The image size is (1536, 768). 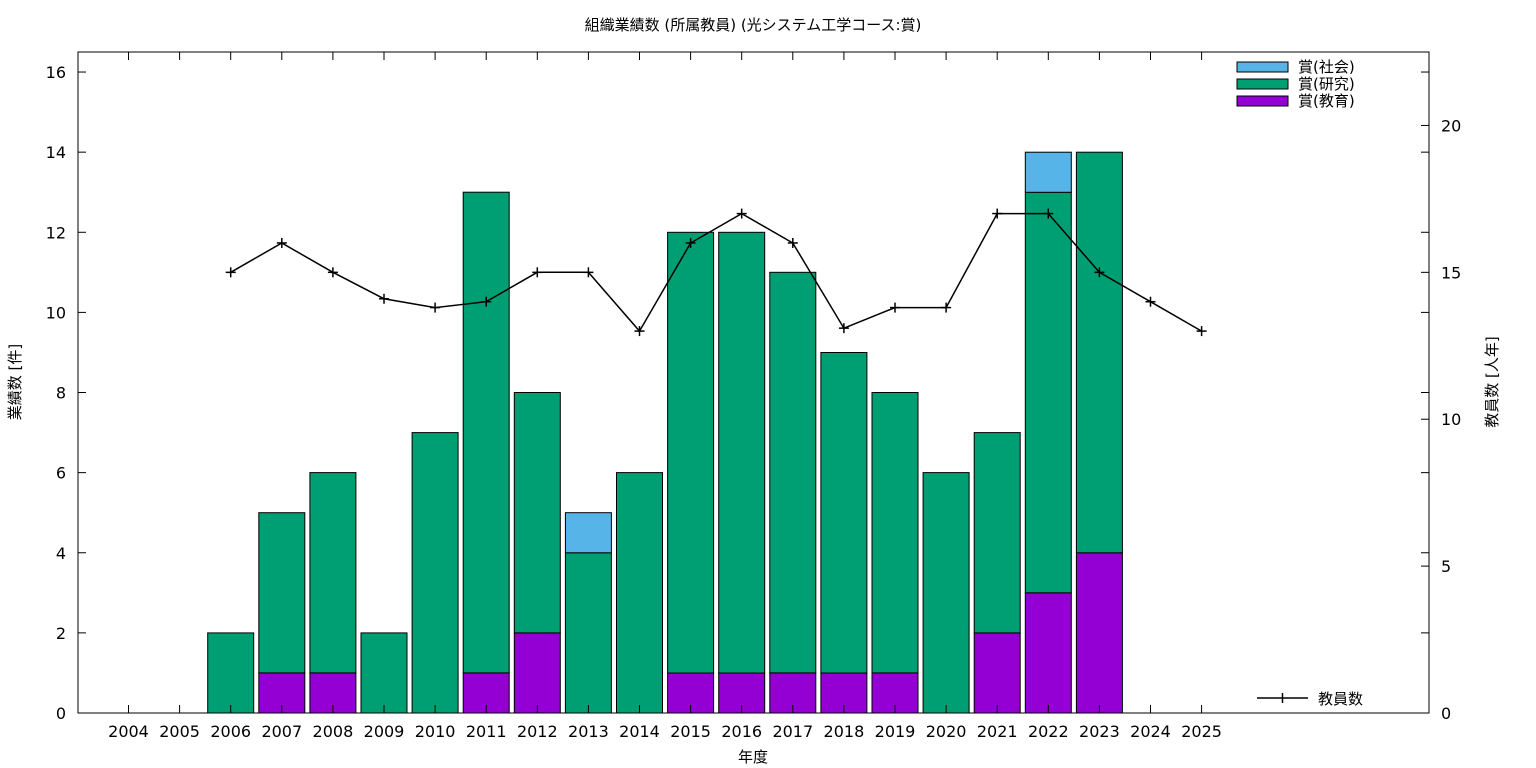 What do you see at coordinates (588, 272) in the screenshot?
I see `line-point-2013` at bounding box center [588, 272].